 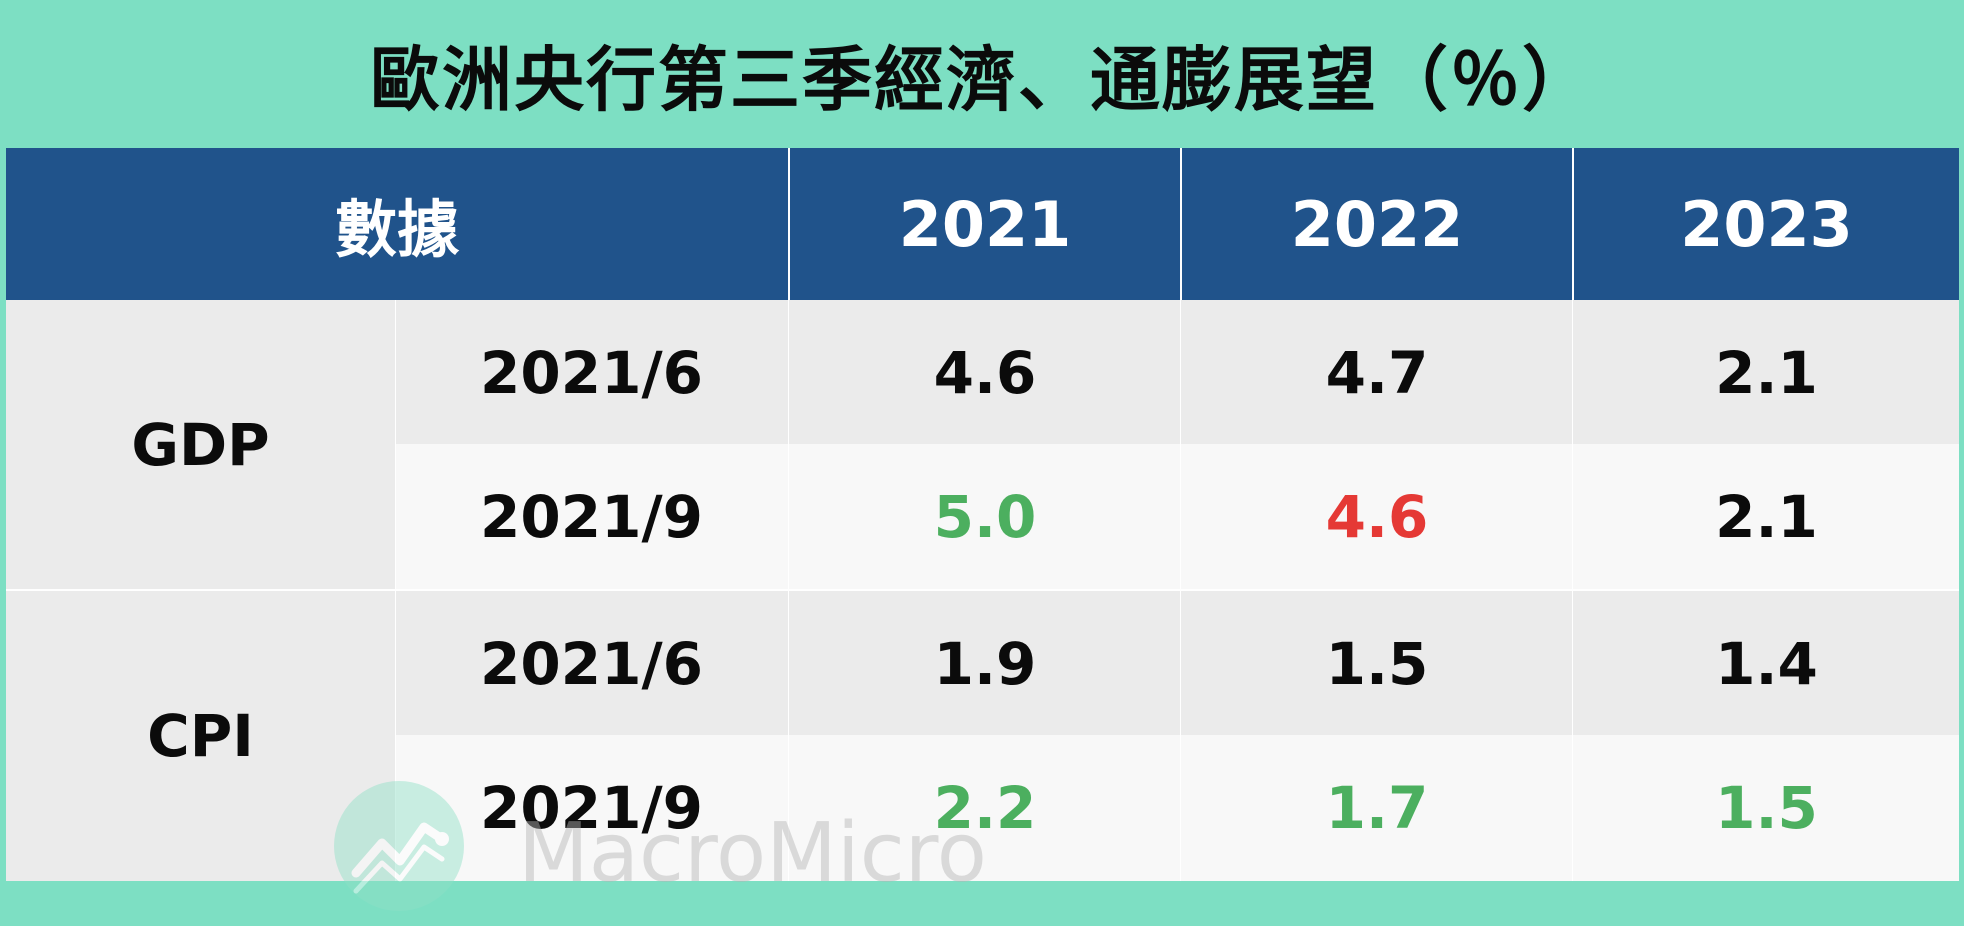 I want to click on value-cell: 1.4, so click(x=1766, y=664).